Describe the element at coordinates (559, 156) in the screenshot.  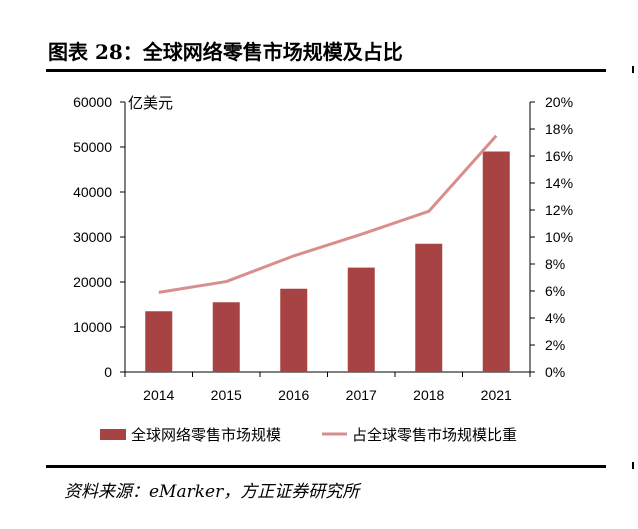
I see `y-tick-label-right: 16%` at that location.